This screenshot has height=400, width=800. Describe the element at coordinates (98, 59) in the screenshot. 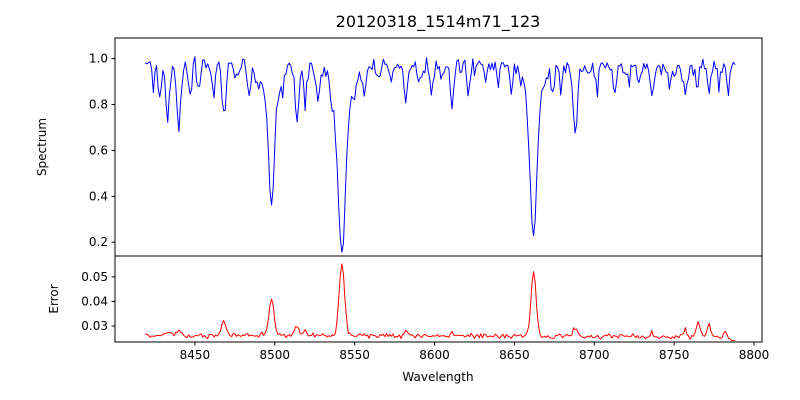

I see `y-tick-label: 1.0` at that location.